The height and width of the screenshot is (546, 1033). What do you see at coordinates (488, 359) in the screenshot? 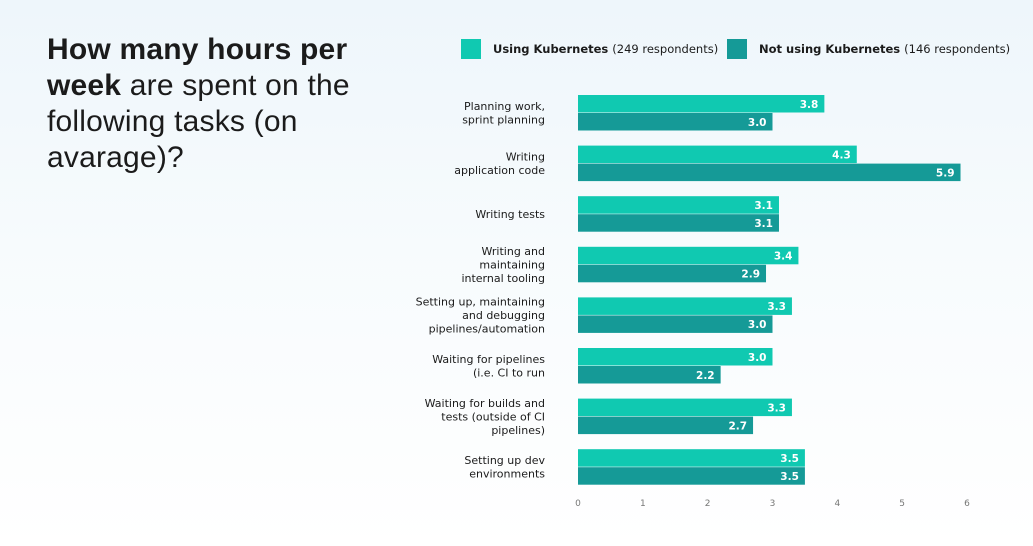
I see `category-label-5-line-0: Waiting for pipelines` at bounding box center [488, 359].